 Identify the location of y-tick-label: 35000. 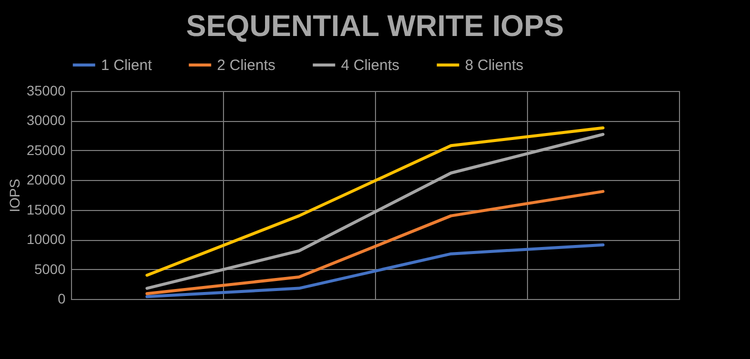
(46, 90).